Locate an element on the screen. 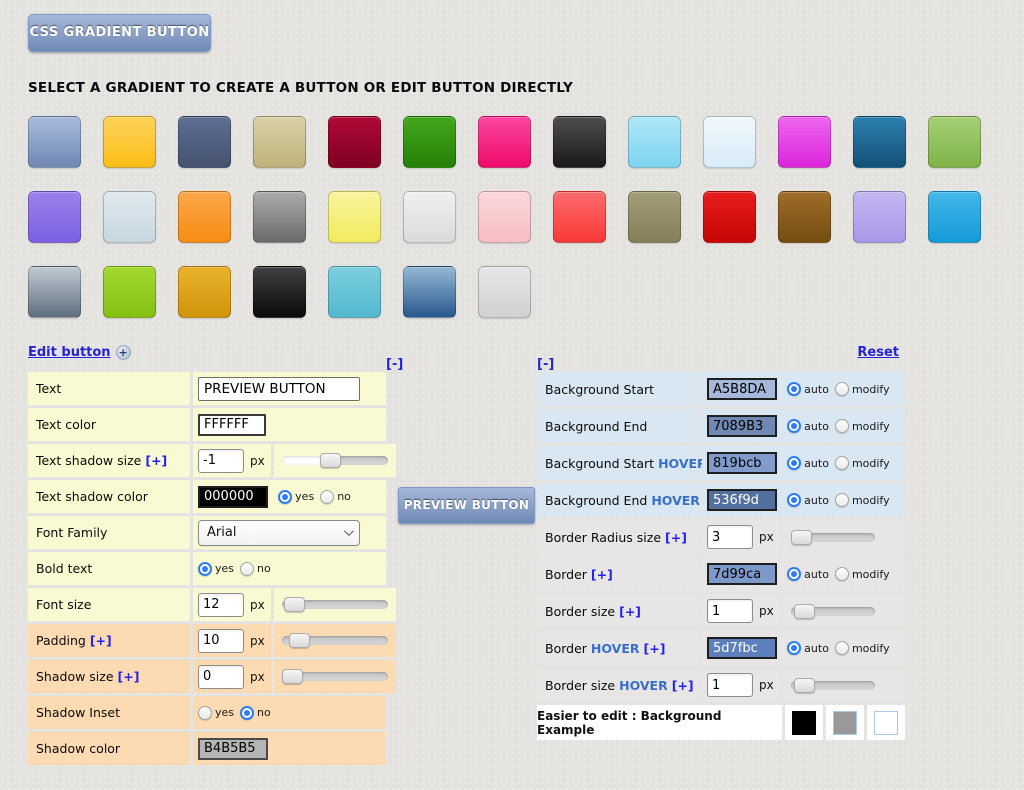 Image resolution: width=1024 pixels, height=790 pixels. border-size-slider is located at coordinates (833, 611).